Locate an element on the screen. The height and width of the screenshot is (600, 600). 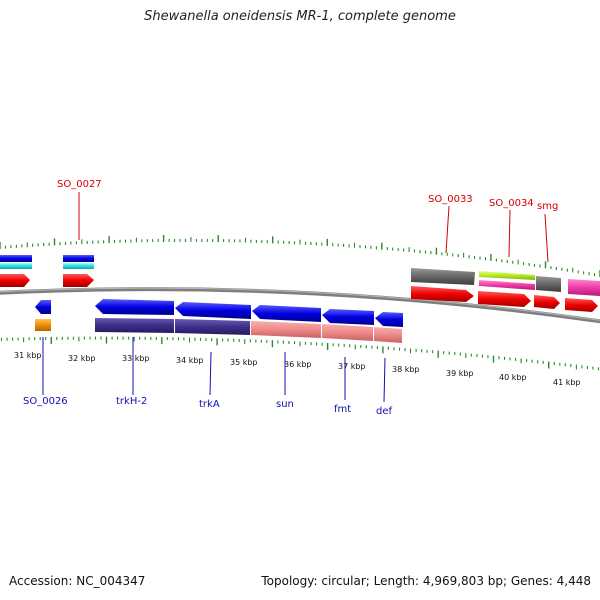
scale-label-35: 35 kbp is located at coordinates (244, 362).